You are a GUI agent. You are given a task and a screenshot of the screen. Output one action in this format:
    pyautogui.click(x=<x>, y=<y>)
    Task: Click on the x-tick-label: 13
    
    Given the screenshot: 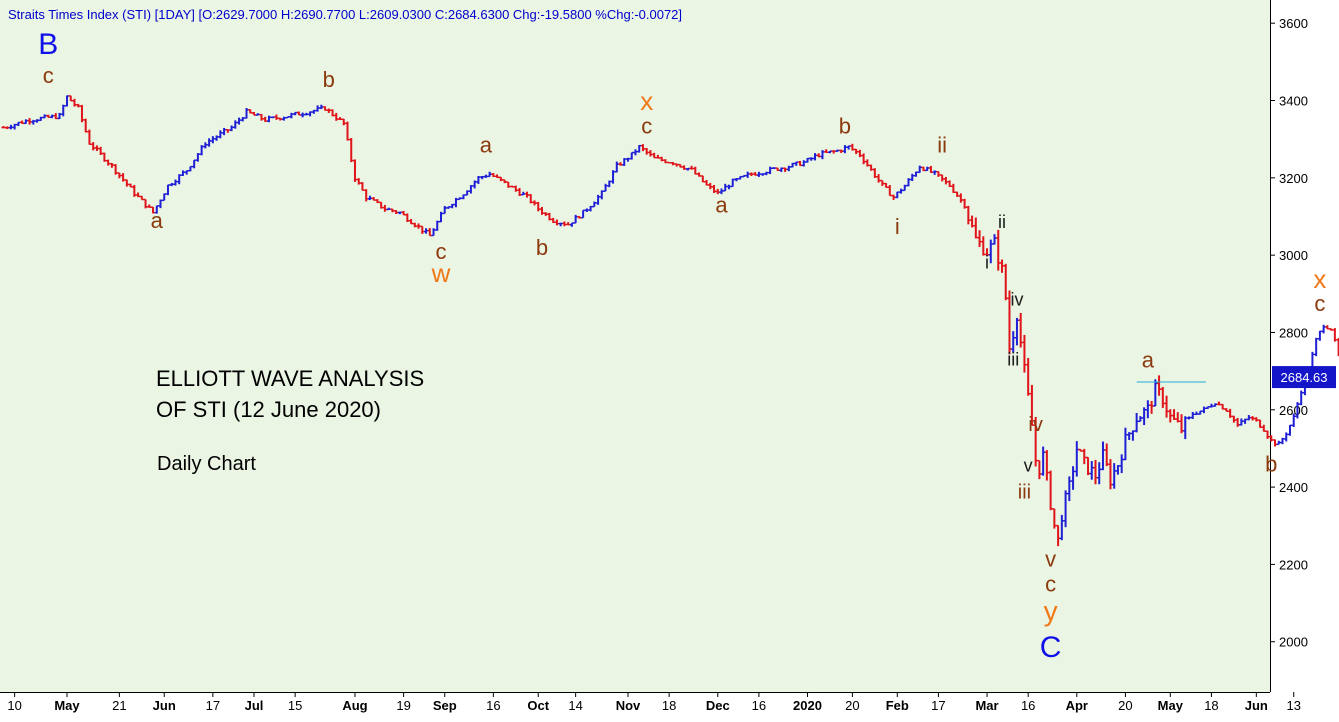 What is the action you would take?
    pyautogui.click(x=1293, y=705)
    